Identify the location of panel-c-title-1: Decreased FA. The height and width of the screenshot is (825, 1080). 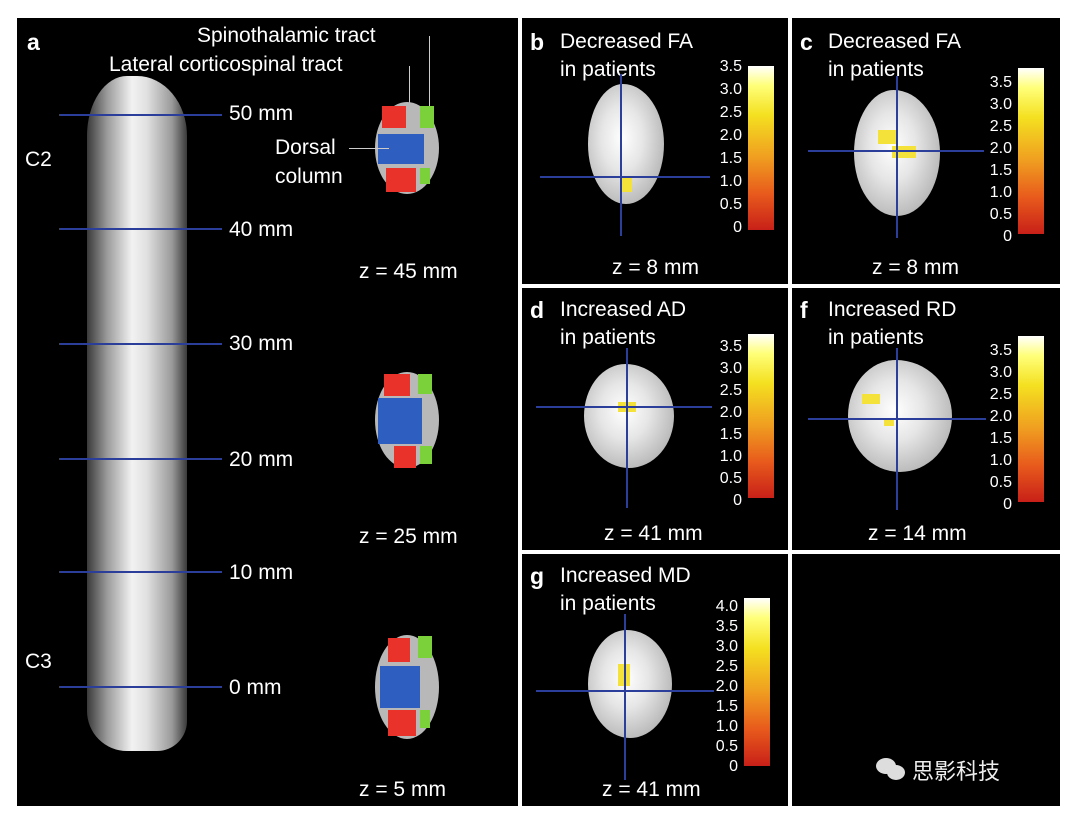
(895, 41).